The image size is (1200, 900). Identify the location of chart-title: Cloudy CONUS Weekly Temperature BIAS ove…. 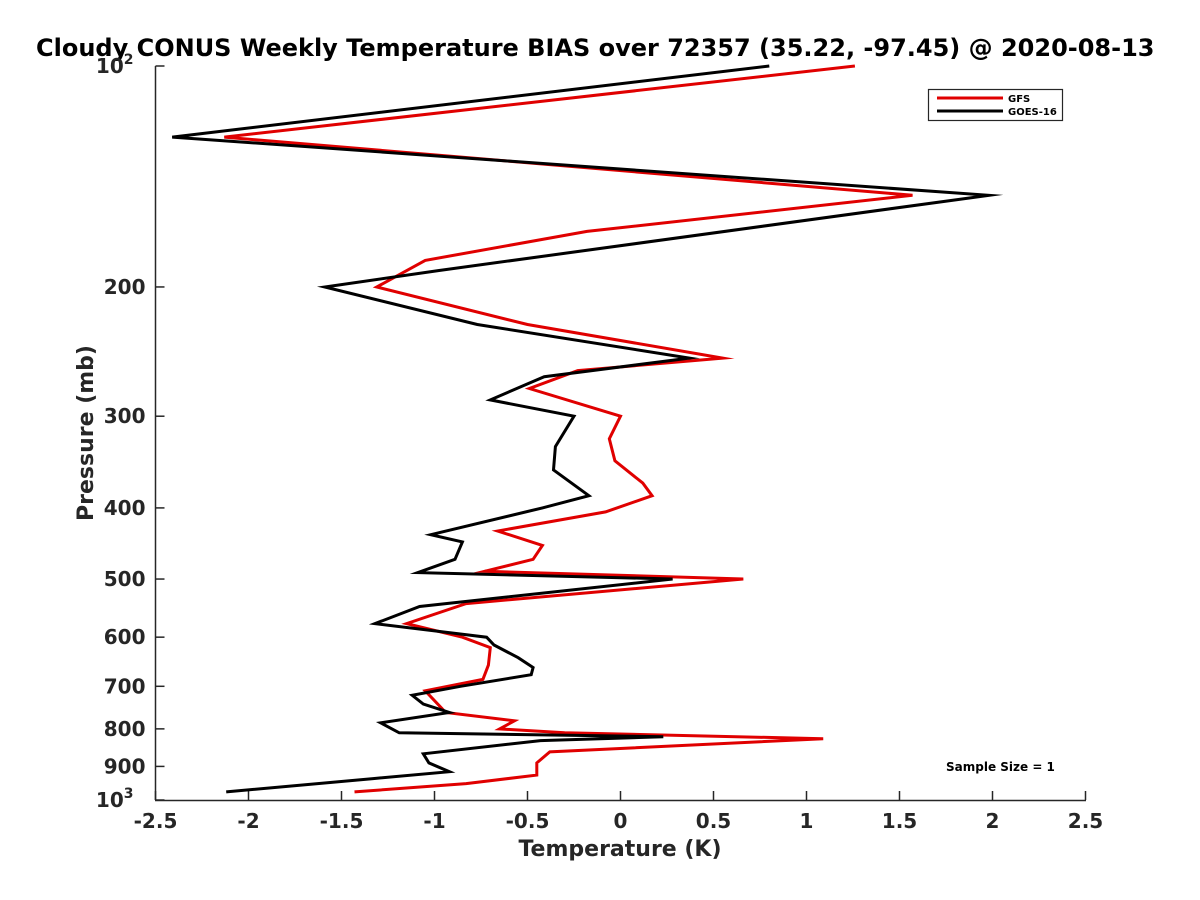
(595, 48).